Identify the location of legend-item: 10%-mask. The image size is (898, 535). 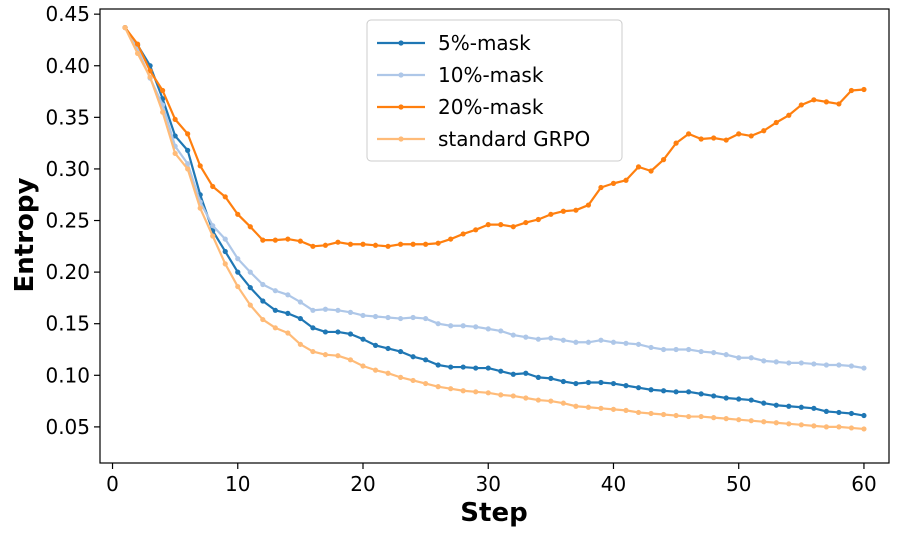
(460, 75).